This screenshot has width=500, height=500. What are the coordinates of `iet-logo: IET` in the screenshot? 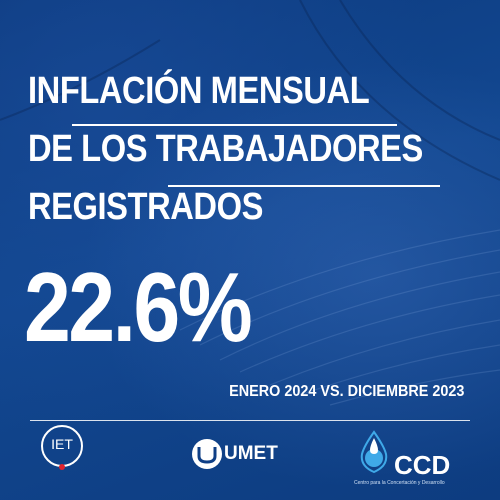 It's located at (62, 448).